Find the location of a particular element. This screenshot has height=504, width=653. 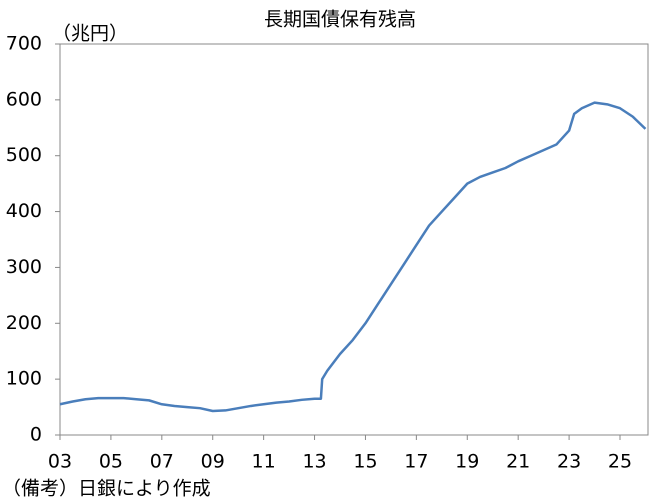

x-tick-label: 05 is located at coordinates (111, 462).